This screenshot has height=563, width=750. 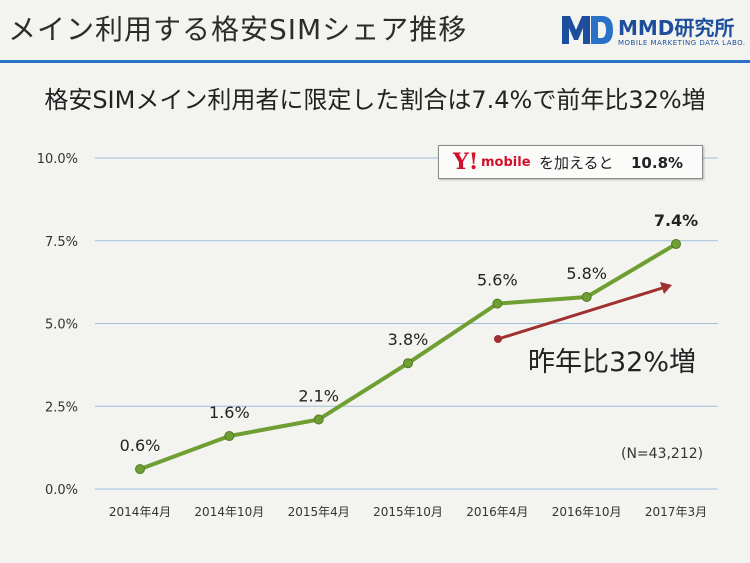 I want to click on x-tick-label: 2014年4月, so click(x=140, y=512).